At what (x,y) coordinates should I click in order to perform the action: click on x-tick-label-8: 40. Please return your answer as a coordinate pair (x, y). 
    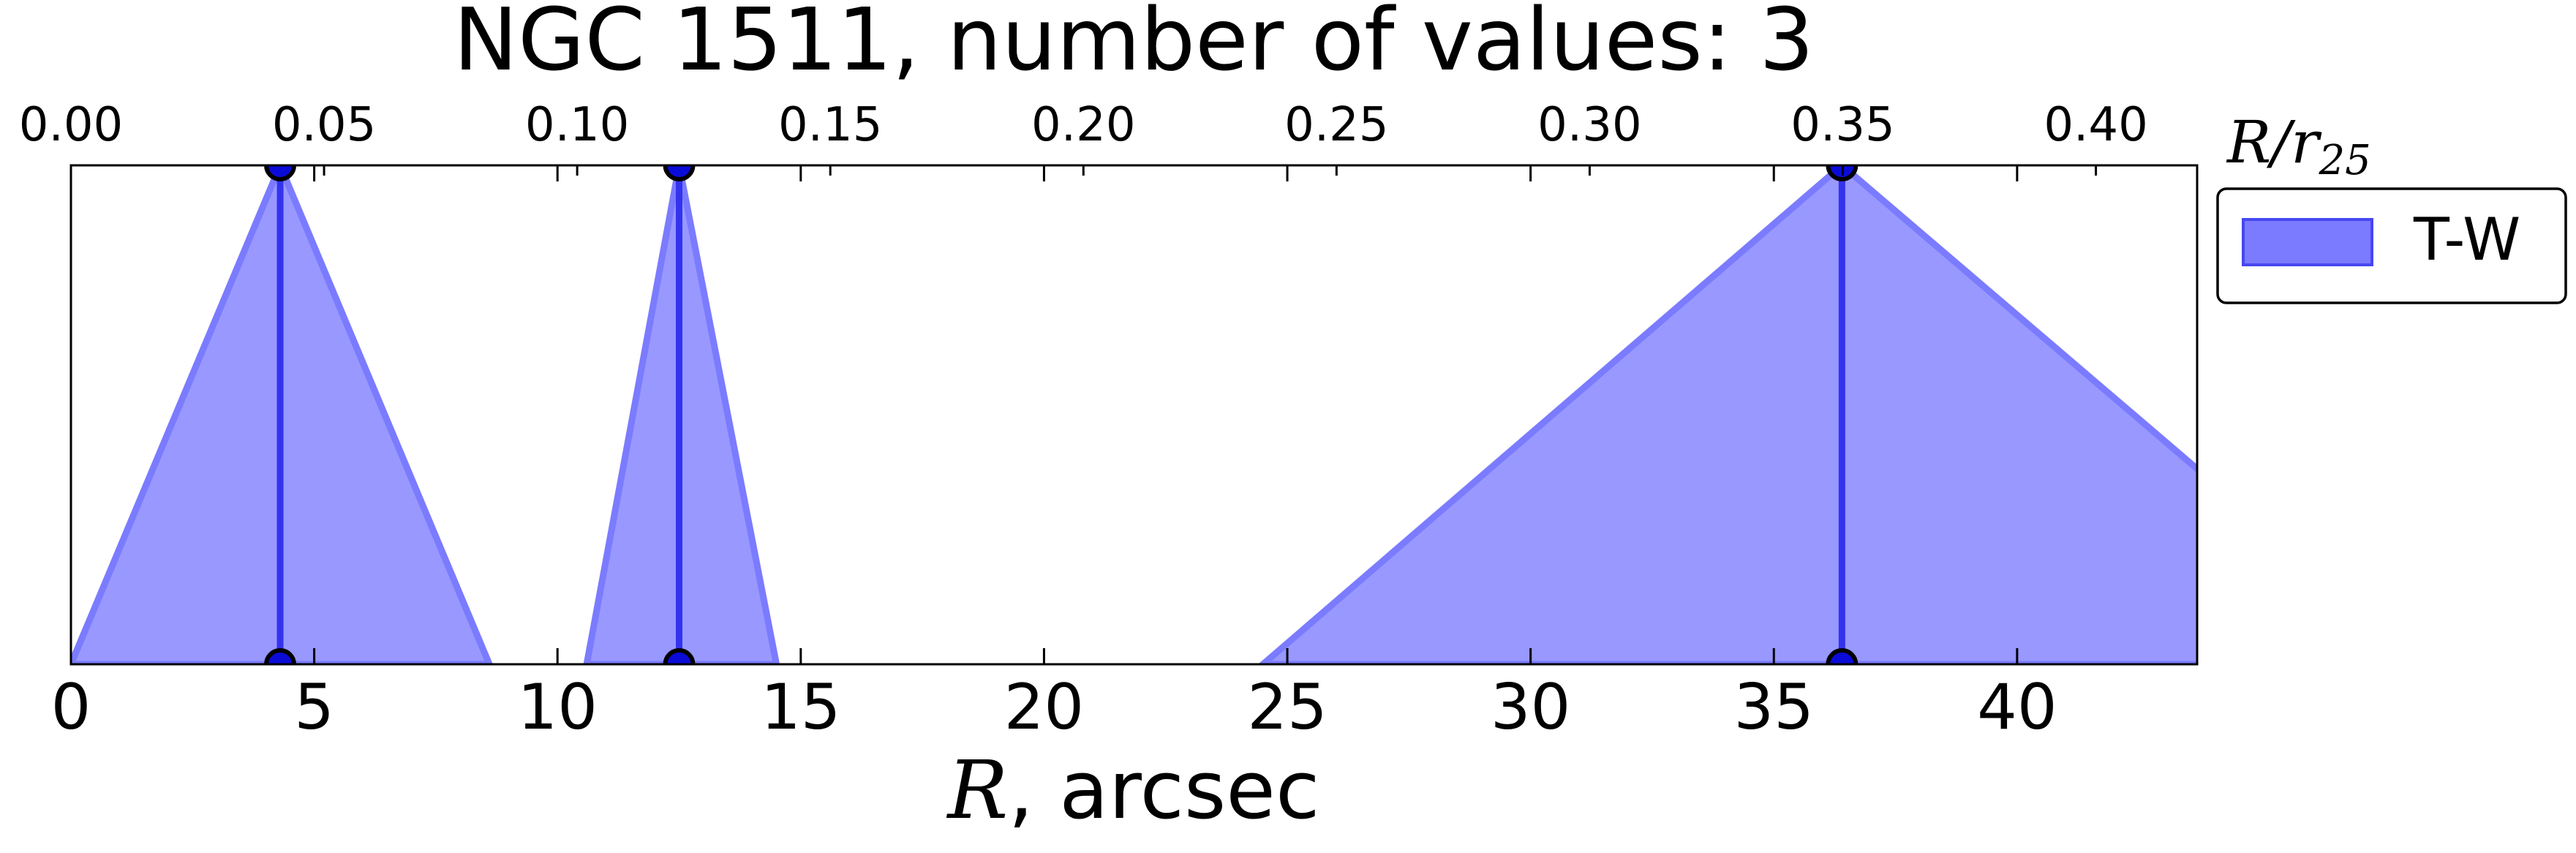
    Looking at the image, I should click on (2017, 707).